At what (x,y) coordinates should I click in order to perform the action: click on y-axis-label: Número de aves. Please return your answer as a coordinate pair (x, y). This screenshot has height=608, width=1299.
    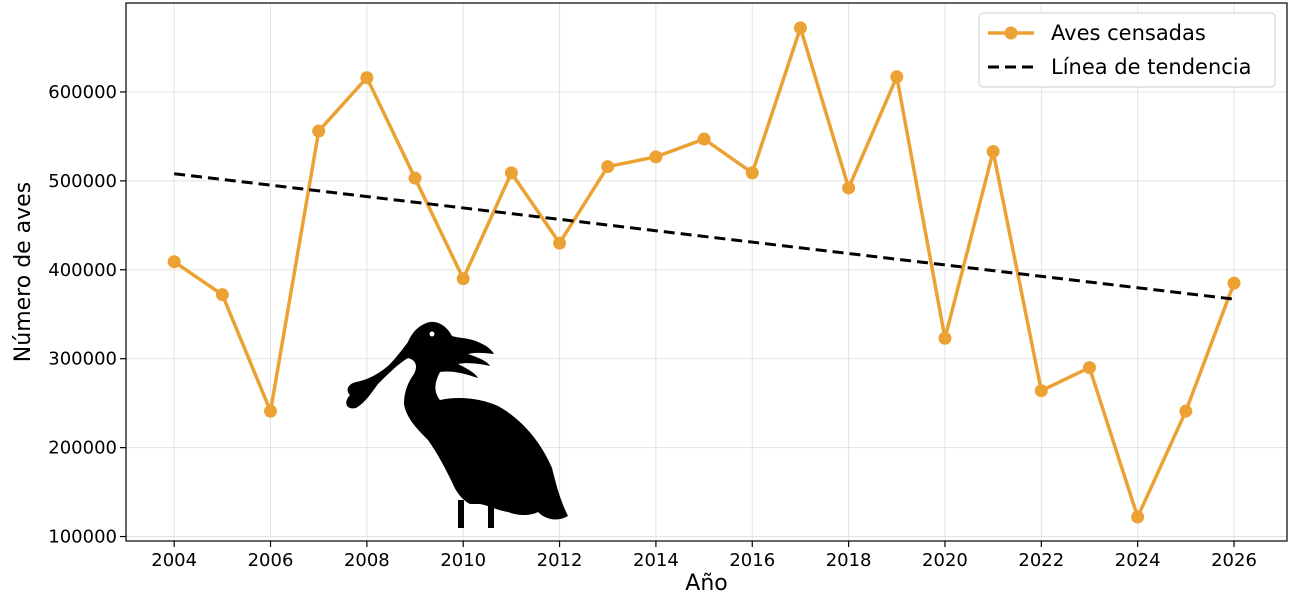
    Looking at the image, I should click on (23, 272).